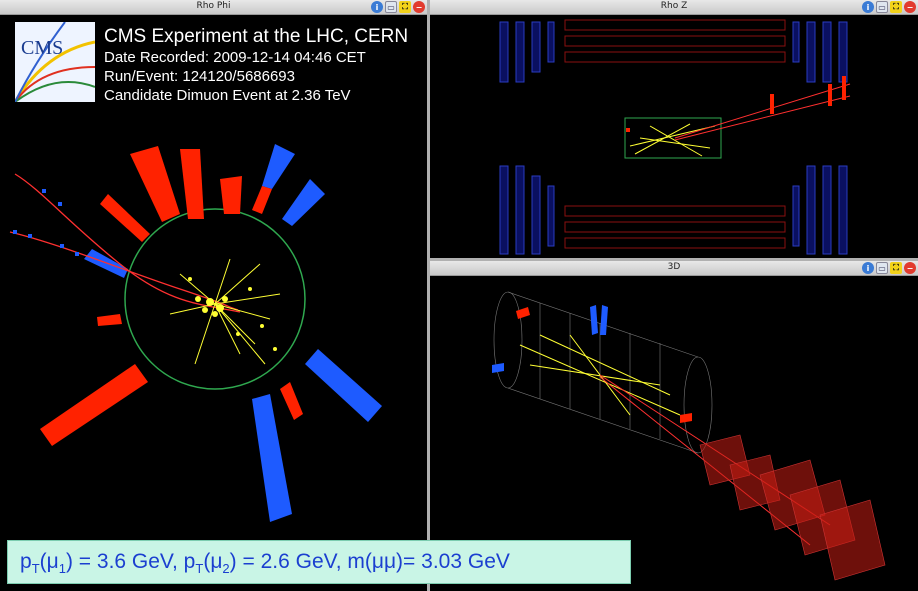 The width and height of the screenshot is (918, 591). I want to click on rho-phi-title: Rho Phi, so click(213, 6).